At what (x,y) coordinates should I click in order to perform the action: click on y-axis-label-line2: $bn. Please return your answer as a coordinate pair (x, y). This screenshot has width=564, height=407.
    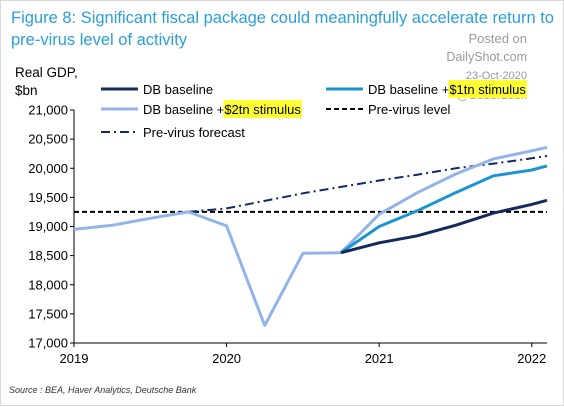
    Looking at the image, I should click on (26, 90).